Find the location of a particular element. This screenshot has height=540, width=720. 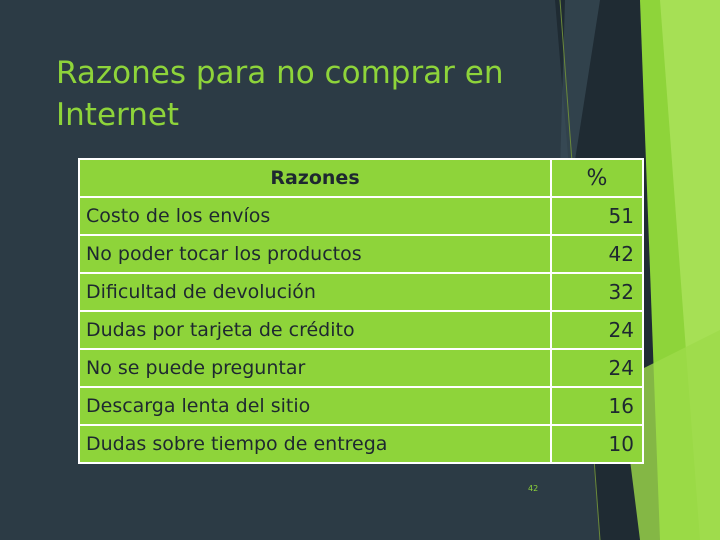

table-row: No poder tocar los productos 42 is located at coordinates (361, 254).